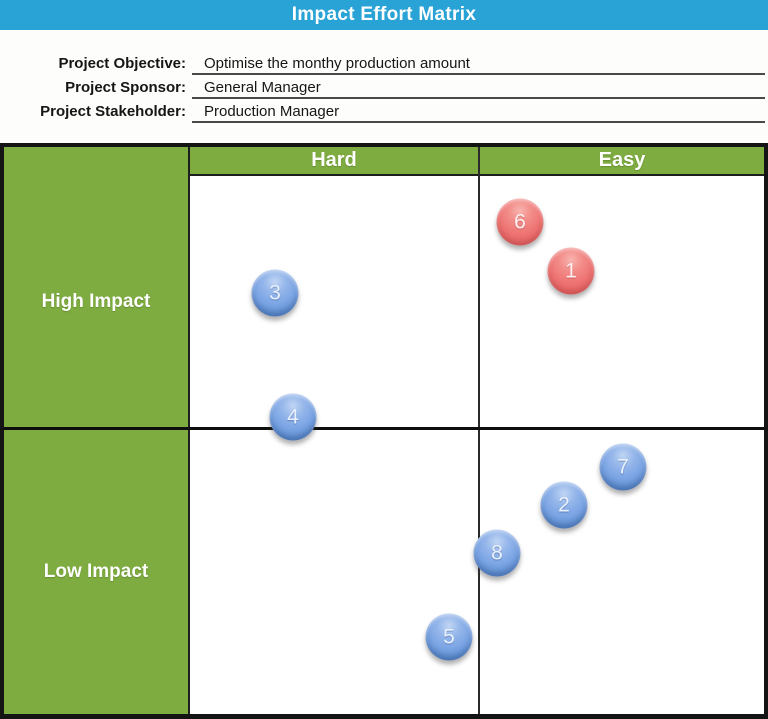 This screenshot has width=768, height=719. I want to click on project-stakeholder-field: Production Manager, so click(478, 111).